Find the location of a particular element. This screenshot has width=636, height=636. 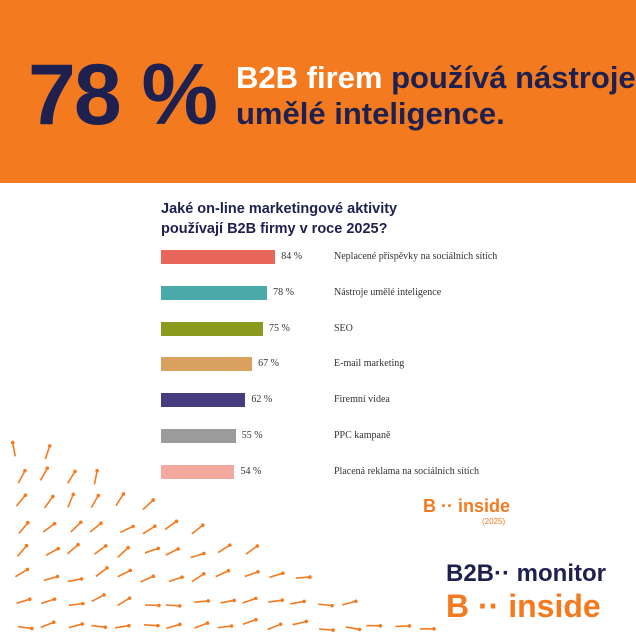

value-label: 54 % is located at coordinates (251, 471).